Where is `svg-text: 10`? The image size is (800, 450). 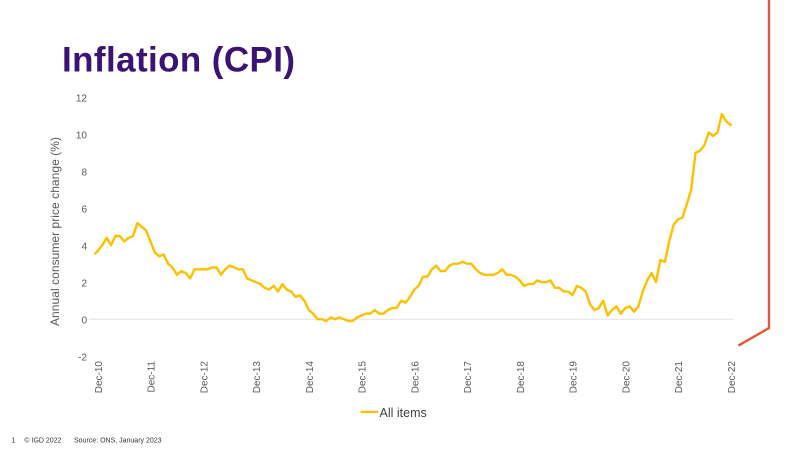
svg-text: 10 is located at coordinates (82, 136).